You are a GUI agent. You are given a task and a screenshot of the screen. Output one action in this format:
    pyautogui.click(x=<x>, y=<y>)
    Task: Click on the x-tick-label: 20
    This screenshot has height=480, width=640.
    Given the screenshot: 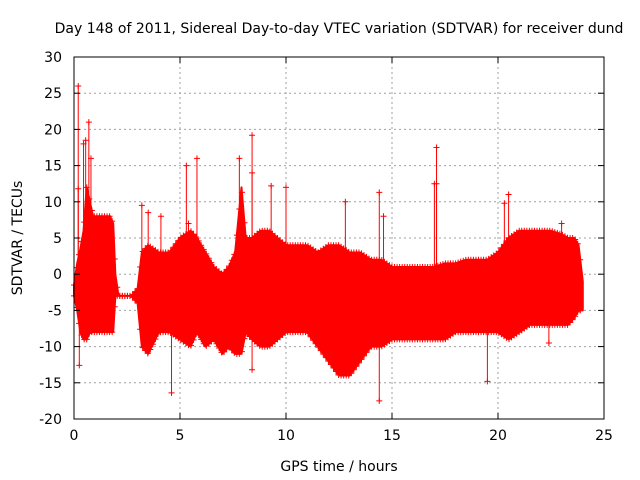 What is the action you would take?
    pyautogui.click(x=498, y=436)
    